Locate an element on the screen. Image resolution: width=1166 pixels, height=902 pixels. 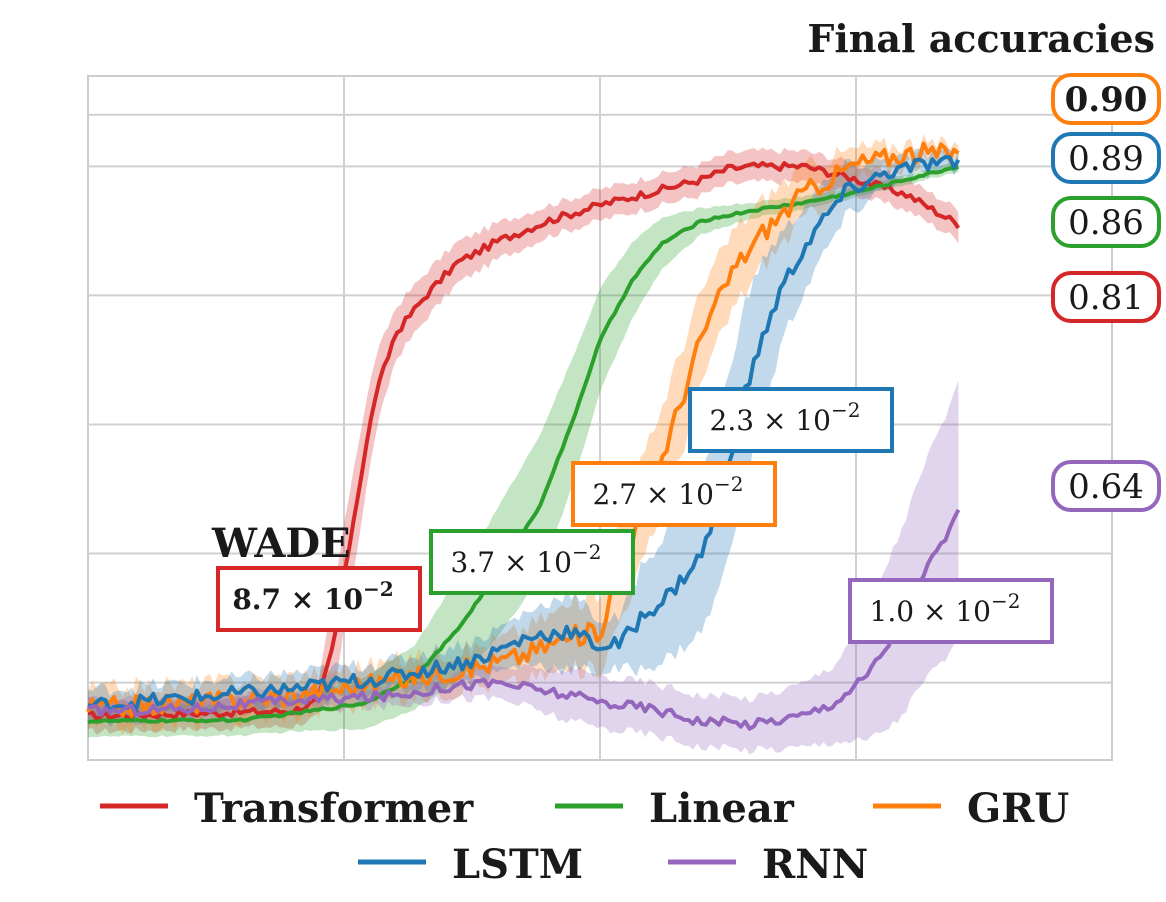
gru-final-accuracy-box: 0.90 is located at coordinates (1106, 99).